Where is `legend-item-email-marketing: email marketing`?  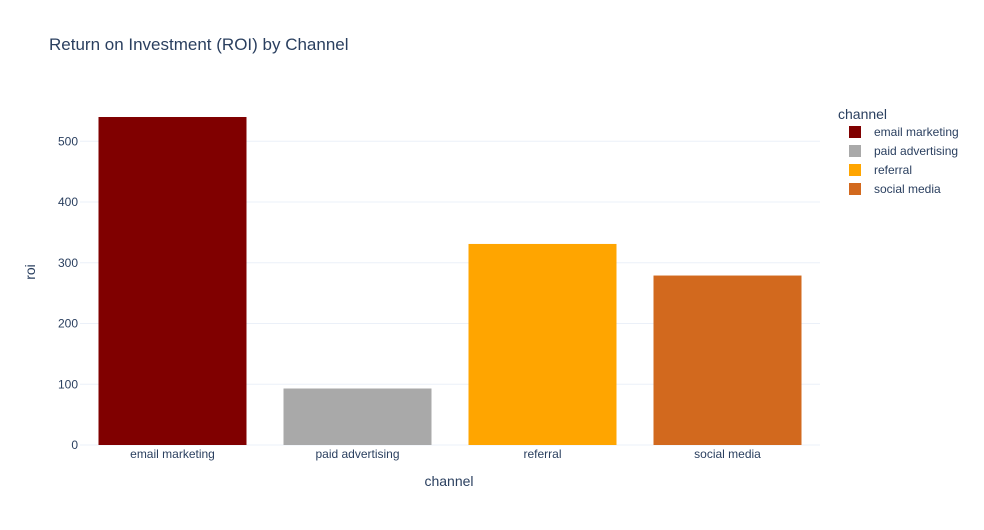 legend-item-email-marketing: email marketing is located at coordinates (904, 132).